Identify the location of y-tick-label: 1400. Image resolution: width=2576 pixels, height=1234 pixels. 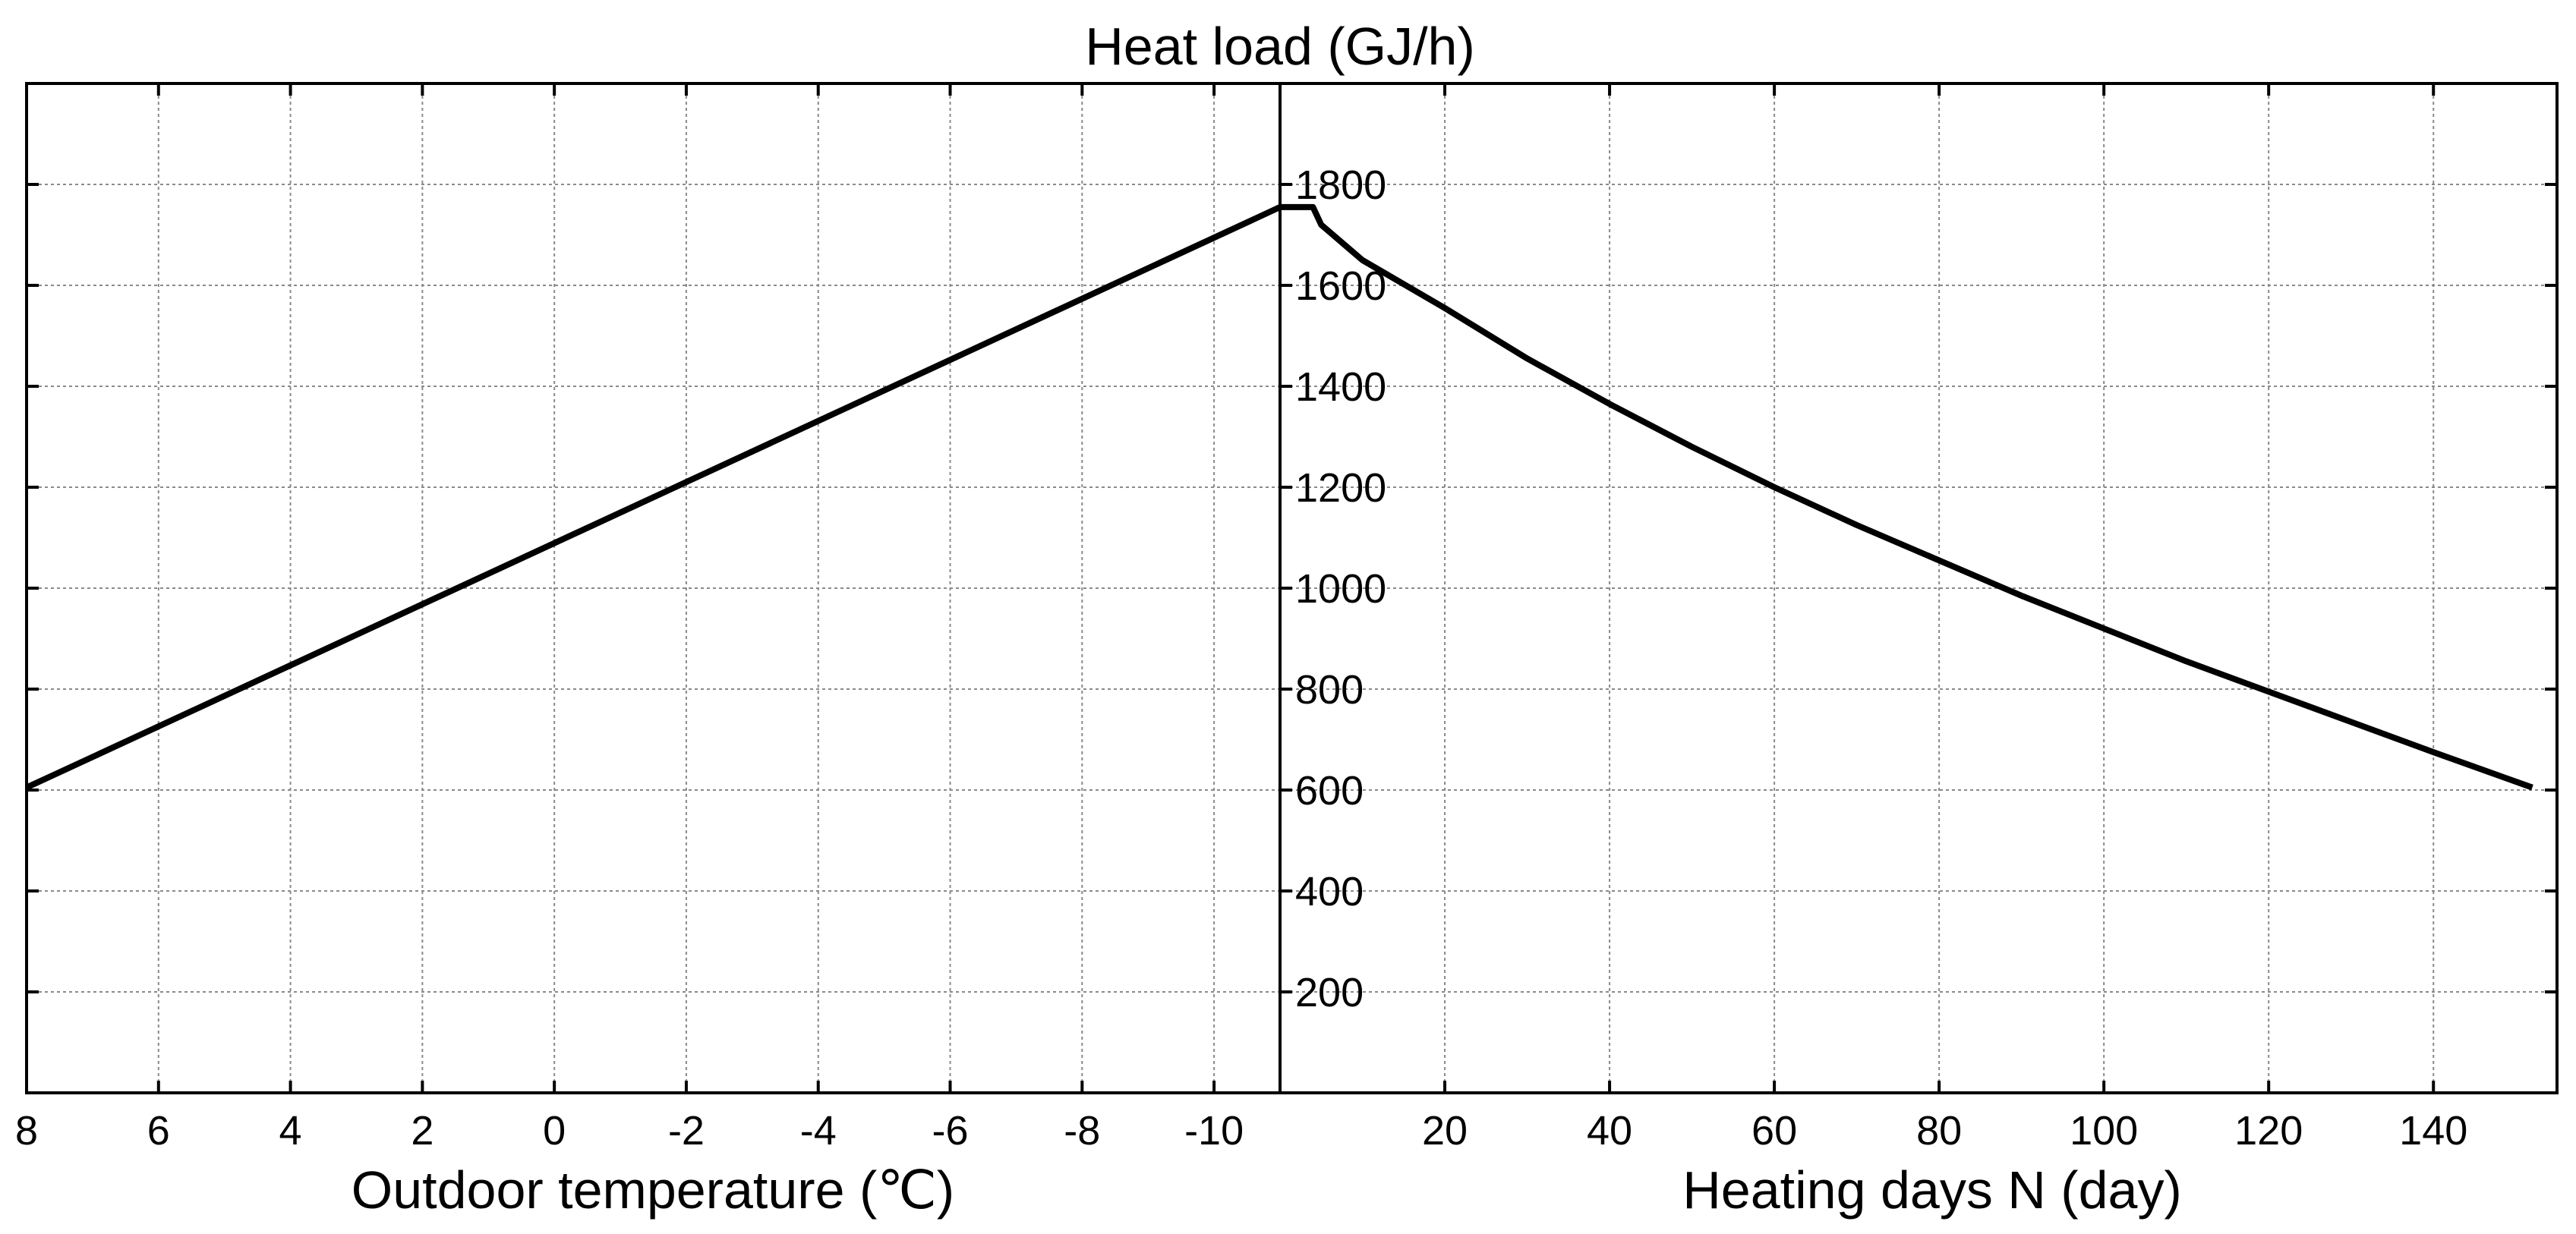
(1340, 387).